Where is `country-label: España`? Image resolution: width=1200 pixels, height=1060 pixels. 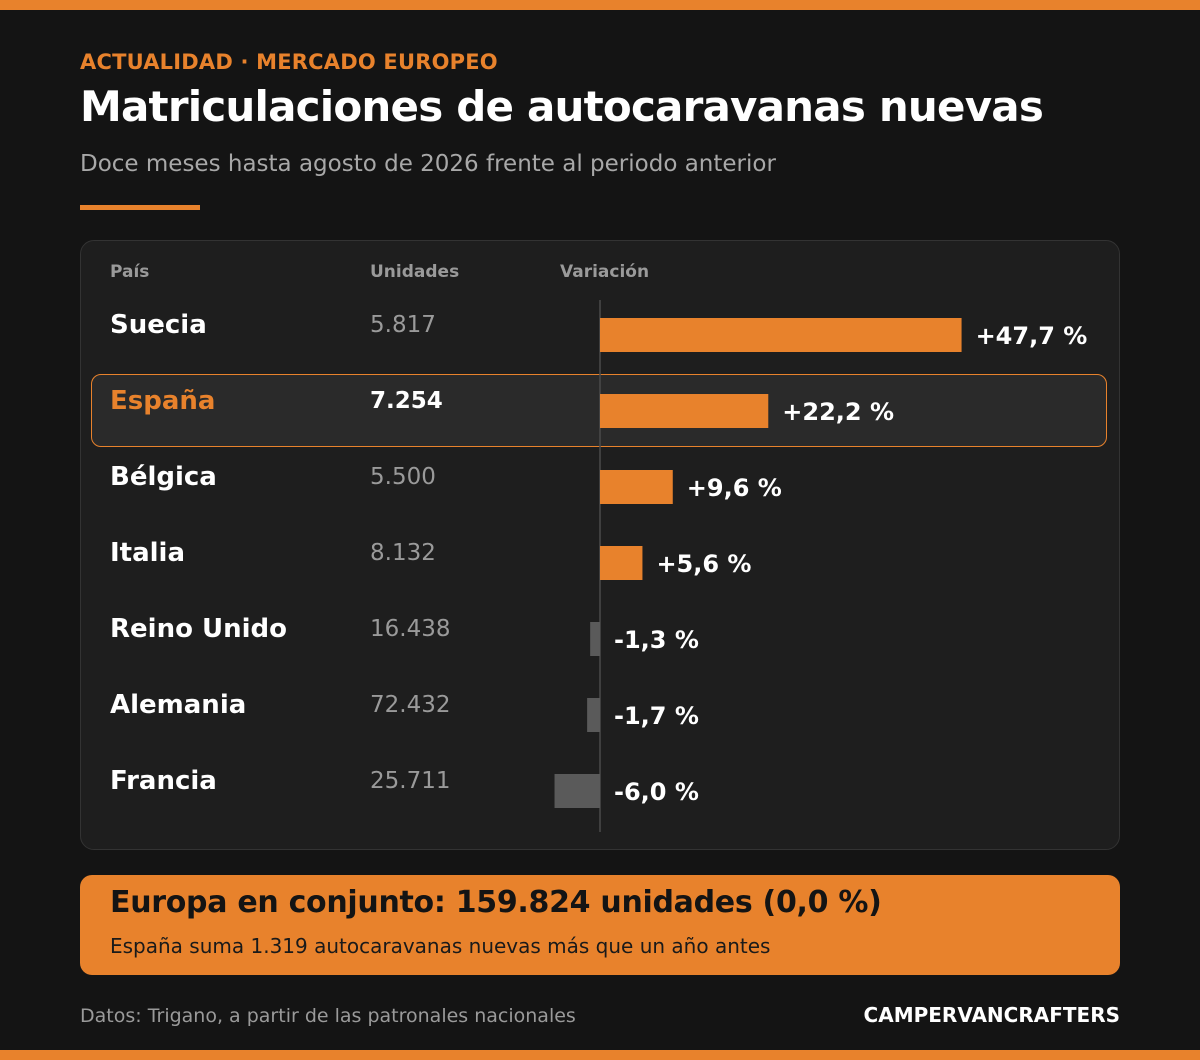 country-label: España is located at coordinates (163, 401).